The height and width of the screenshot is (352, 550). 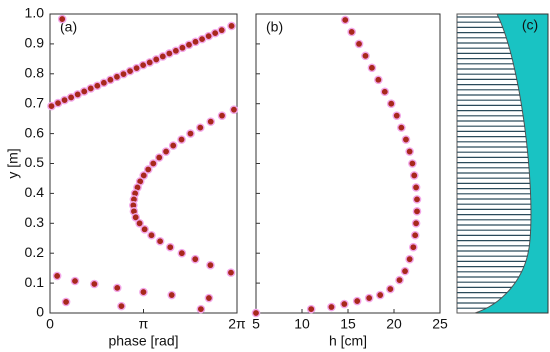 I want to click on y-tick-label: 0.5, so click(x=35, y=162).